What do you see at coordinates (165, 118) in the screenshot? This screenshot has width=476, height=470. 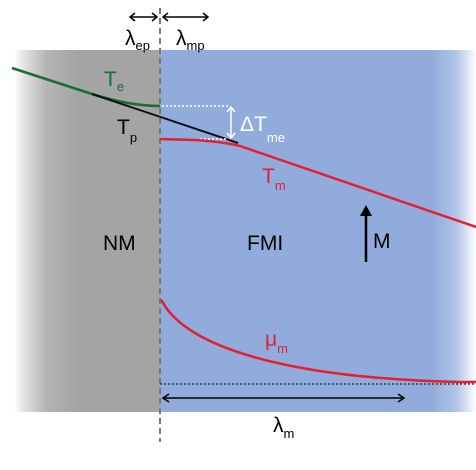 I see `phonon-temp-line` at bounding box center [165, 118].